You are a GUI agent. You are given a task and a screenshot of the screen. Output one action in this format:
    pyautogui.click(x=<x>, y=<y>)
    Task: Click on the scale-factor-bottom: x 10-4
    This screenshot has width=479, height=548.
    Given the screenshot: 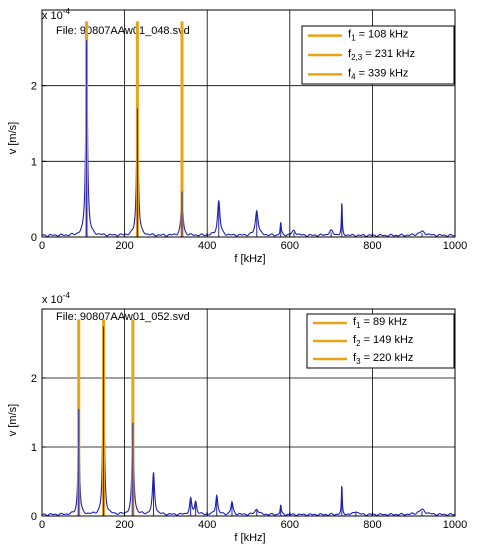 What is the action you would take?
    pyautogui.click(x=56, y=298)
    